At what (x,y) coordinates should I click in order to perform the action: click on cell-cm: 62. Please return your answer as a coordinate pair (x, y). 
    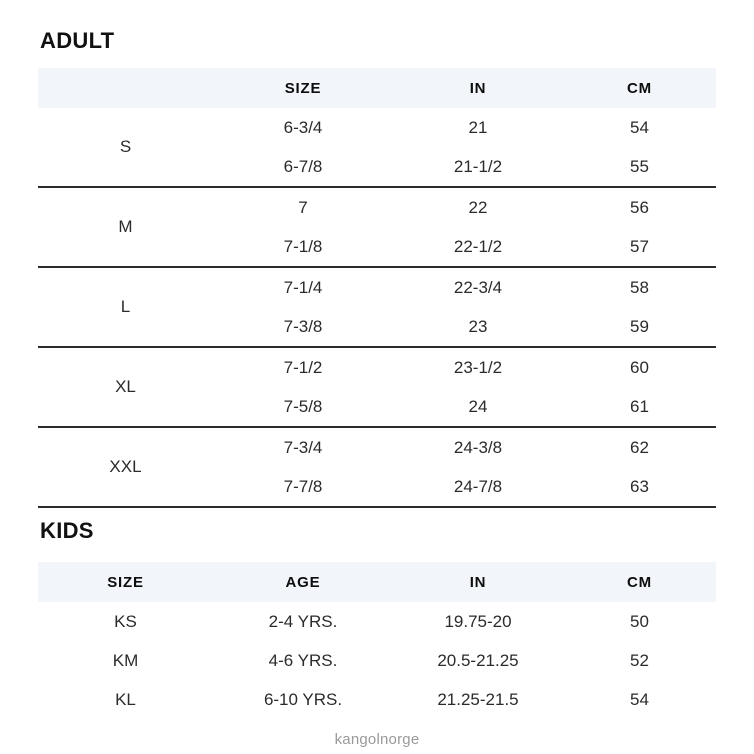
    Looking at the image, I should click on (639, 447).